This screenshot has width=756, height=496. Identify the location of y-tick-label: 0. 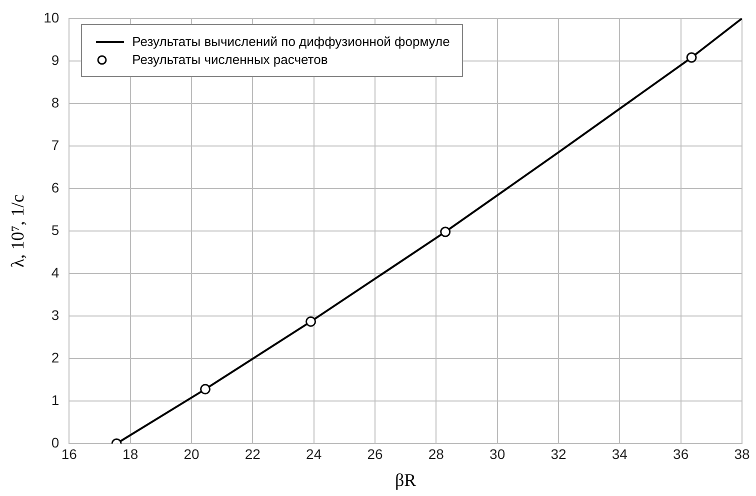
(55, 442).